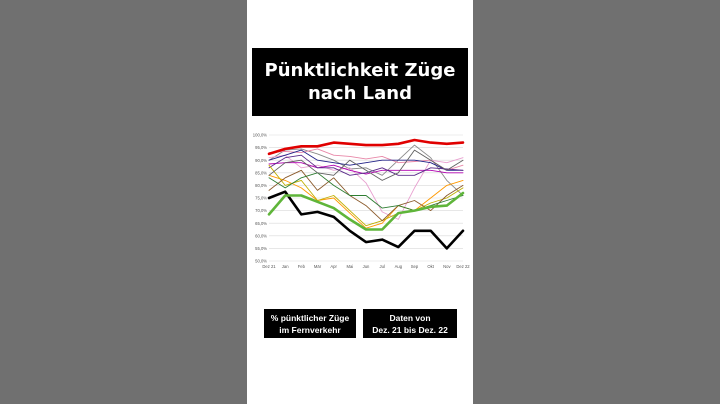  What do you see at coordinates (261, 147) in the screenshot?
I see `y-tick-label: 95,0%` at bounding box center [261, 147].